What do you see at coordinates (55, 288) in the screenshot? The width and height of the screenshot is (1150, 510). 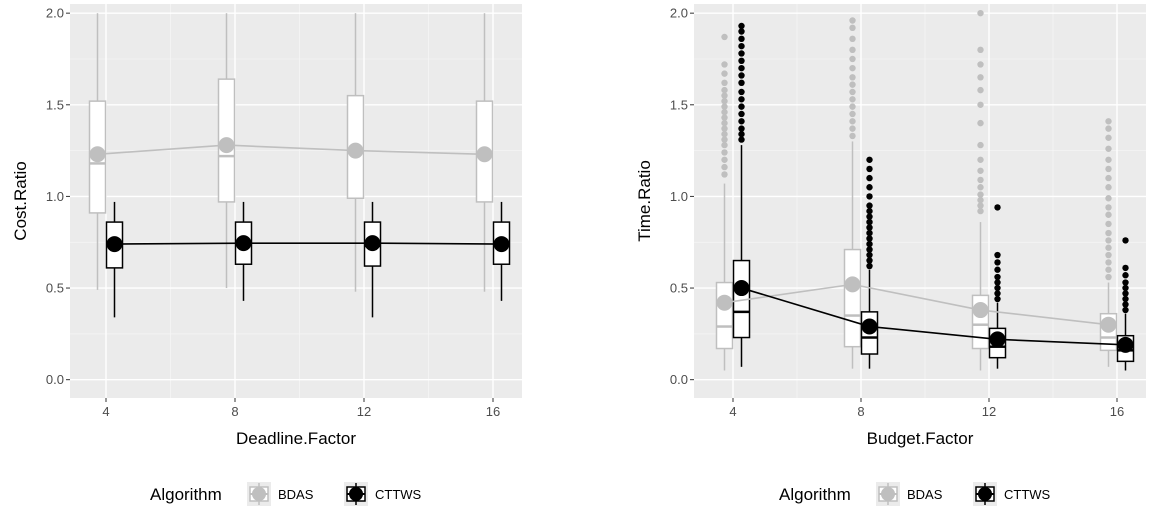 I see `y-tick-label: 0.5` at bounding box center [55, 288].